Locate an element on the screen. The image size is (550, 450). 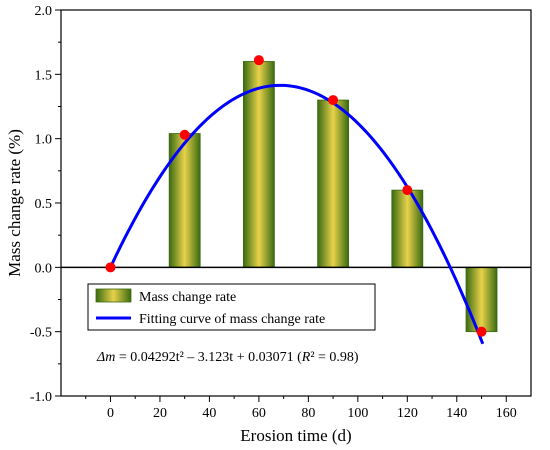
y-axis: -1.0 -0.5 0.0 0.5 1.0 1.5 2.0 is located at coordinates (45, 204).